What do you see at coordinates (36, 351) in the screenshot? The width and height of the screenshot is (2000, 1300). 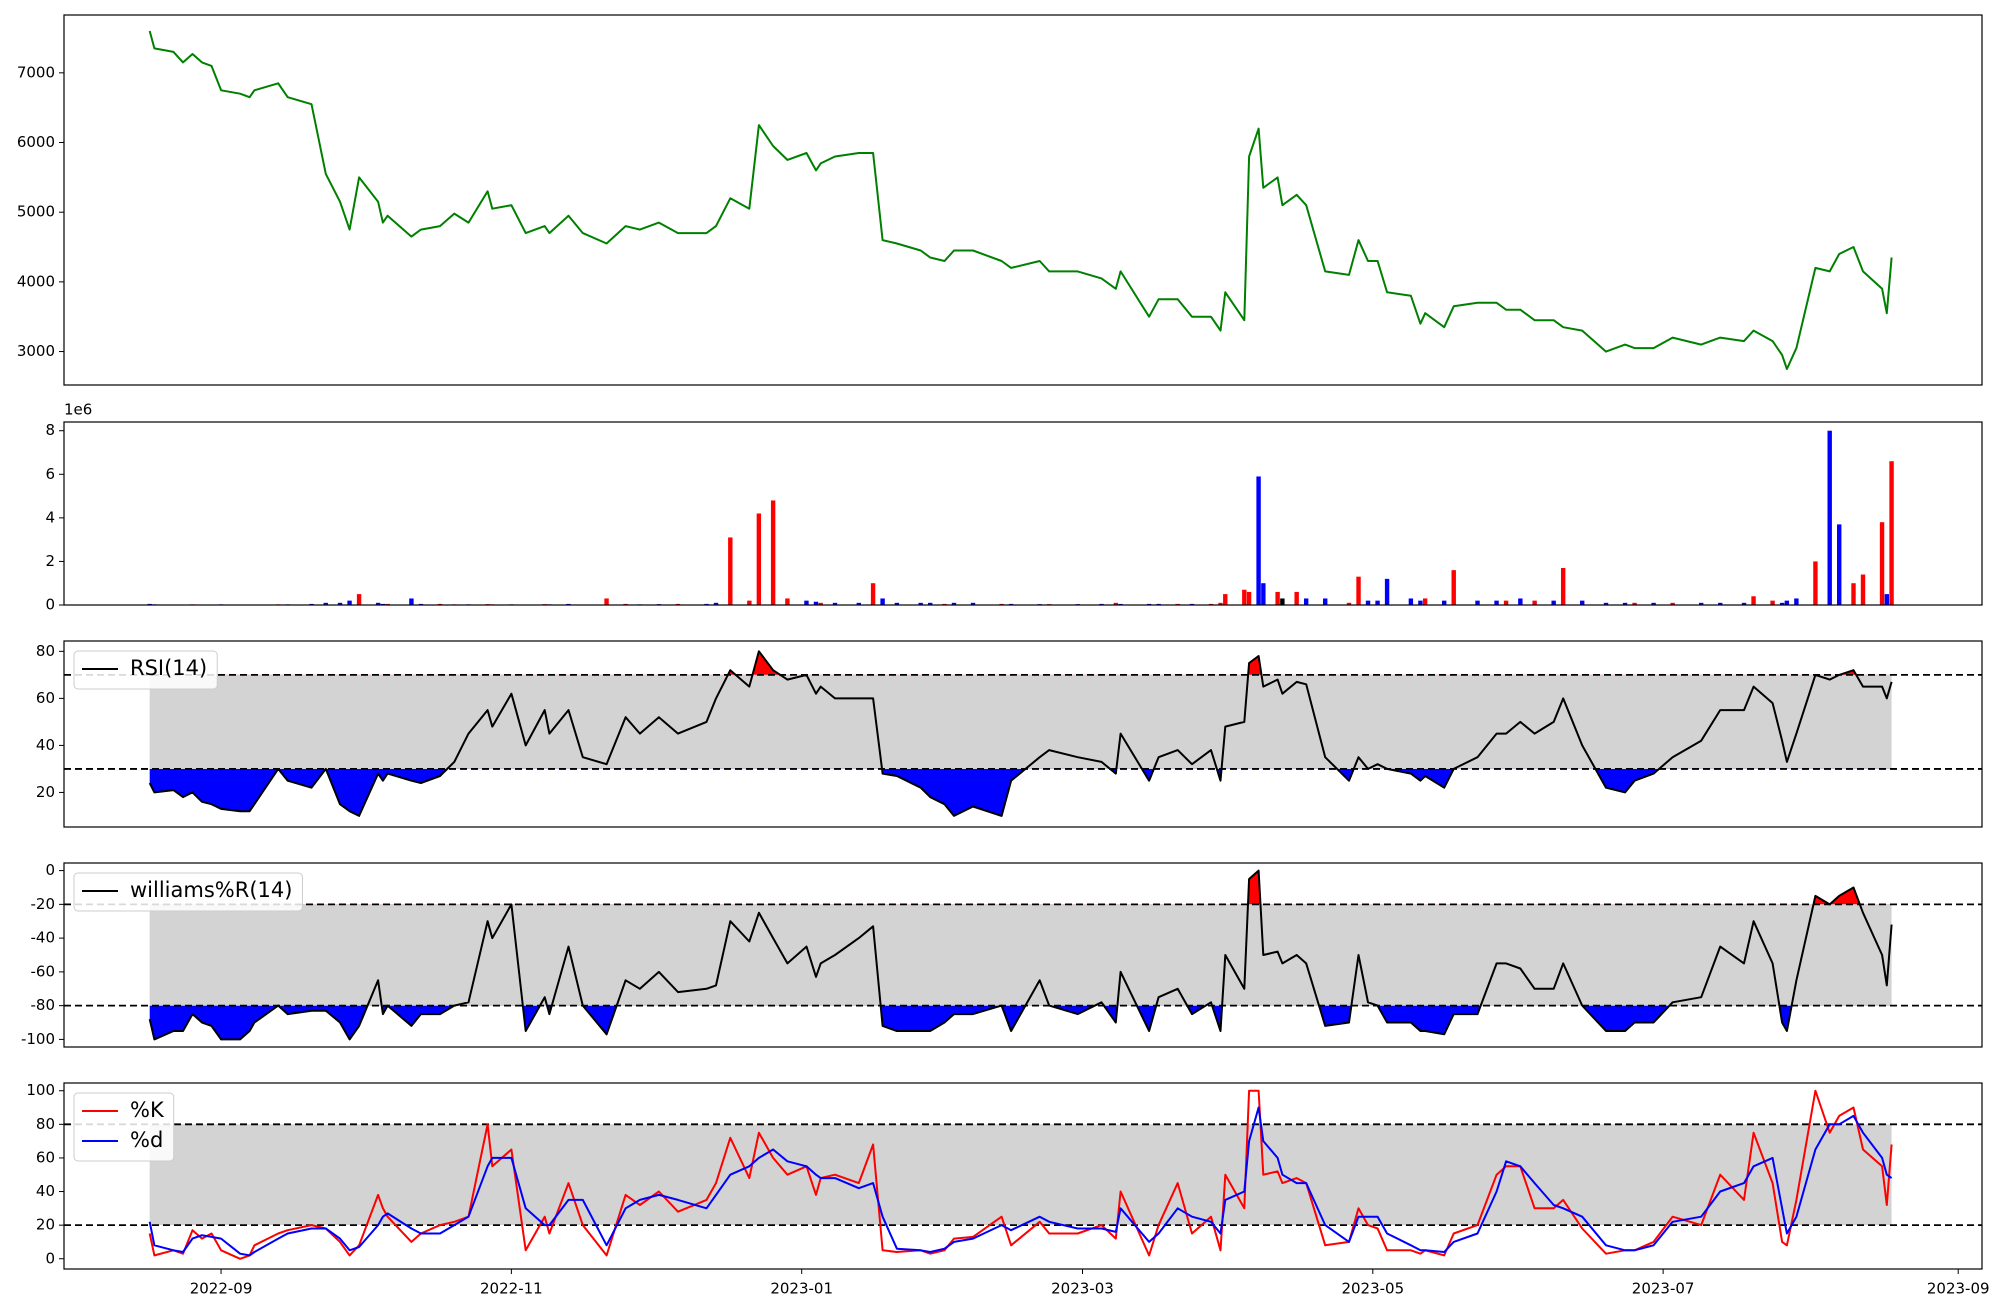 I see `y-tick-label: 3000` at bounding box center [36, 351].